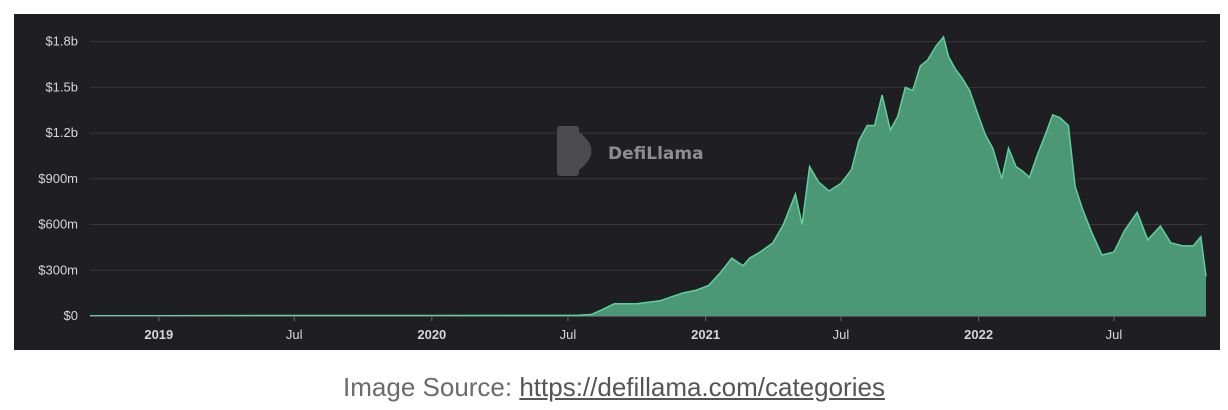  What do you see at coordinates (71, 315) in the screenshot?
I see `y-tick-label: $0` at bounding box center [71, 315].